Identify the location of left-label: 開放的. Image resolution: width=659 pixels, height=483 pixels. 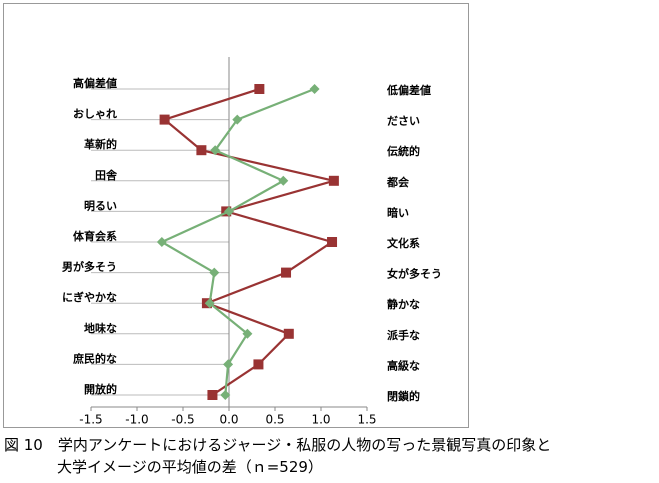
(100, 389).